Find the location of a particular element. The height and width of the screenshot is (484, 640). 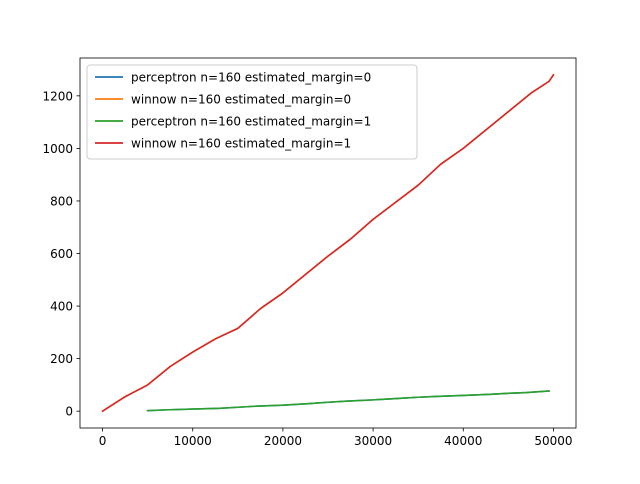

y-tick-label-0: 0 is located at coordinates (69, 412).